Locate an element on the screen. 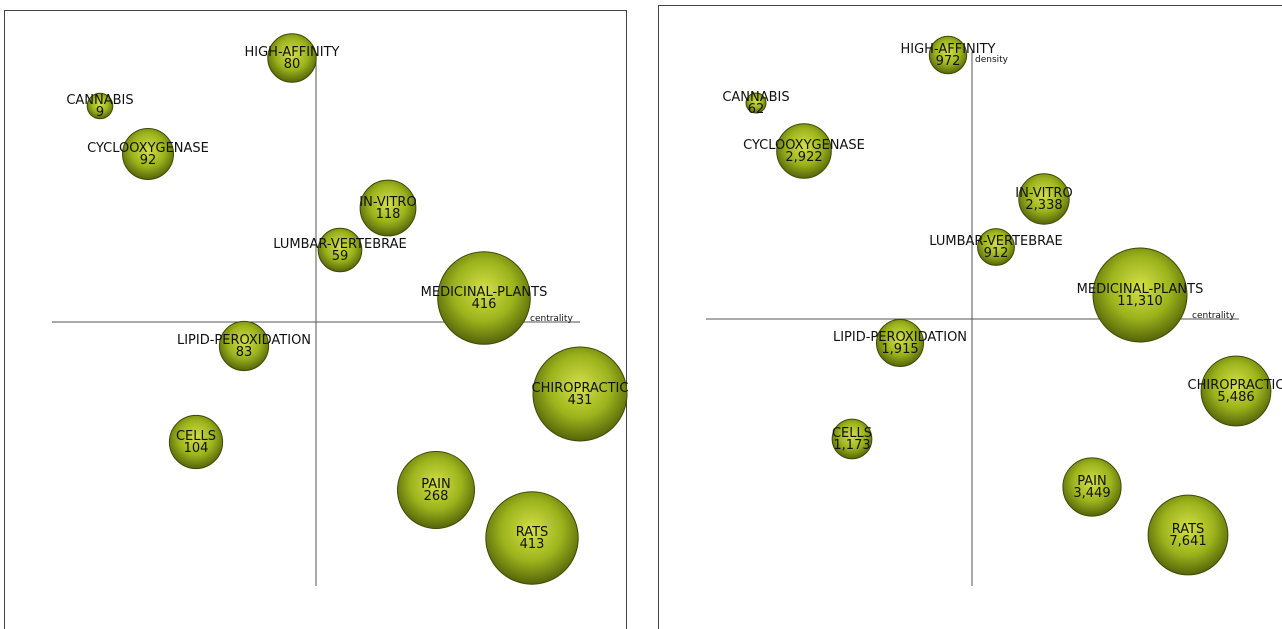 The height and width of the screenshot is (629, 1282). bubble-value: 9 is located at coordinates (100, 112).